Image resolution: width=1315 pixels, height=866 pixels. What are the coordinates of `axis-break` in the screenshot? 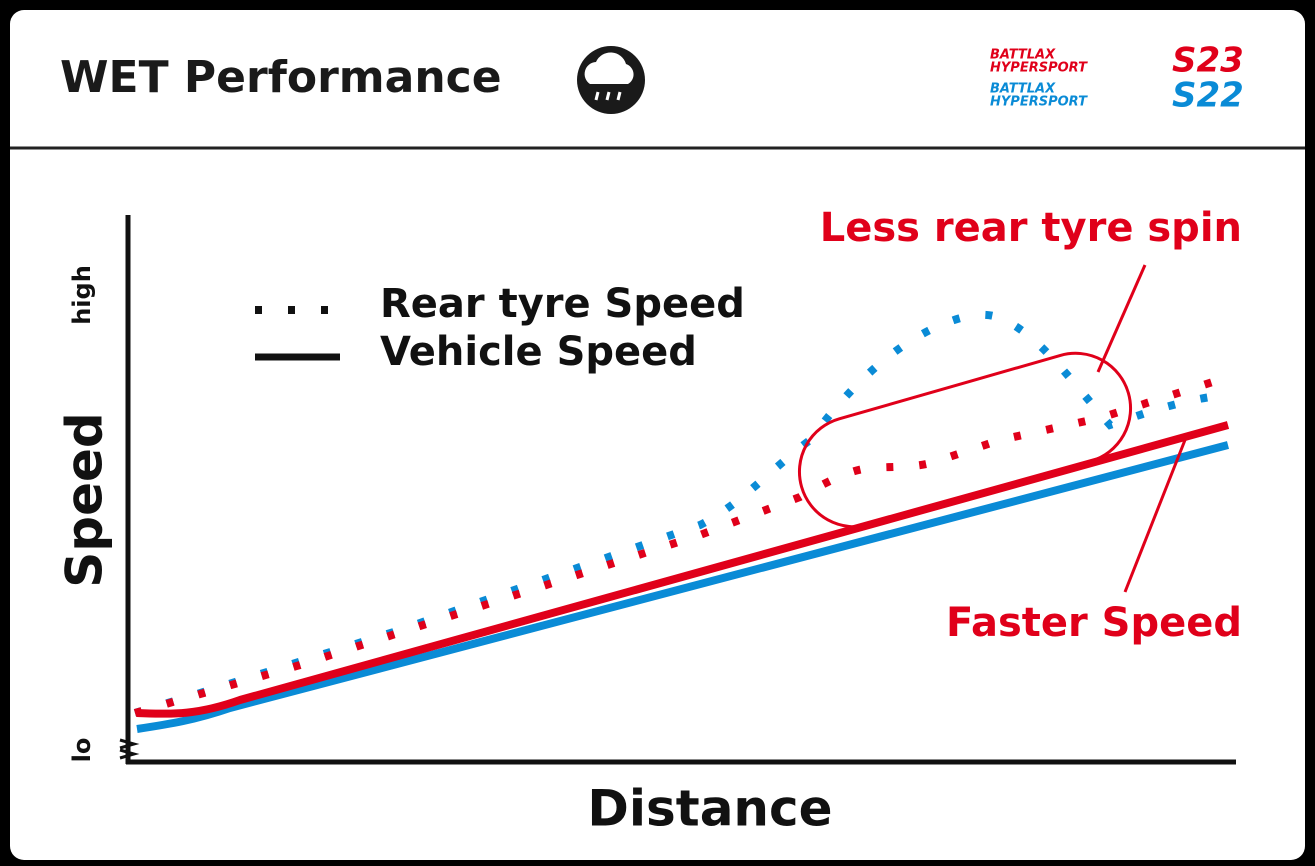 It's located at (129, 749).